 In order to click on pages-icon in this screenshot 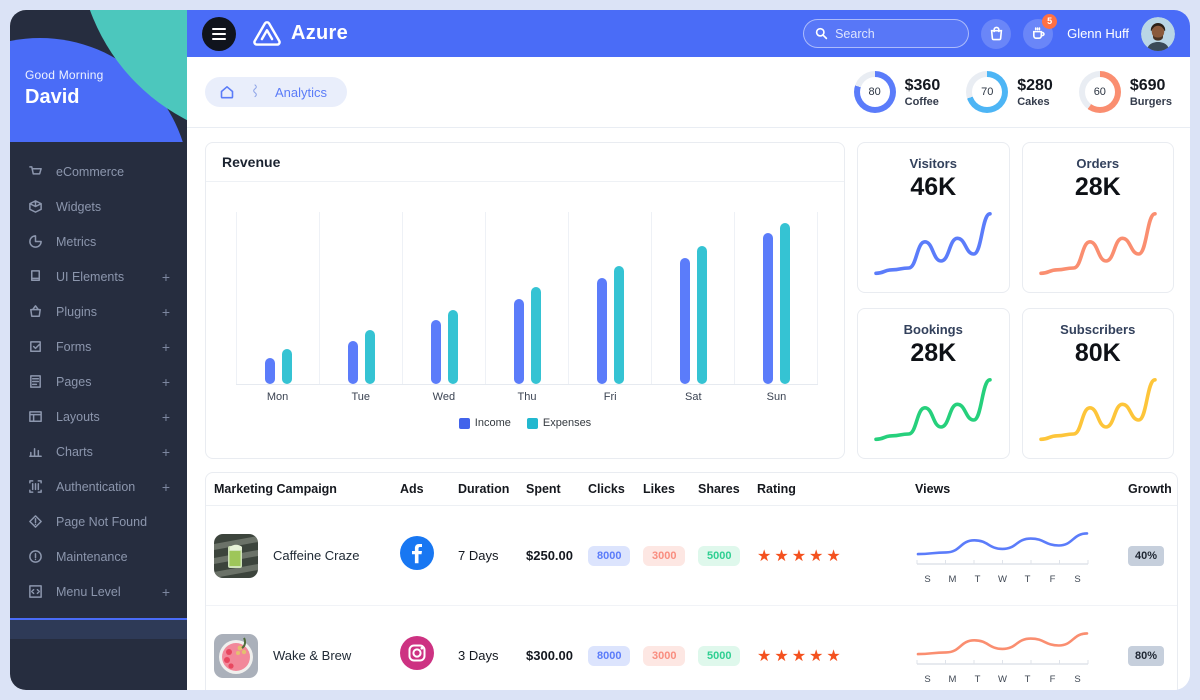, I will do `click(35, 382)`.